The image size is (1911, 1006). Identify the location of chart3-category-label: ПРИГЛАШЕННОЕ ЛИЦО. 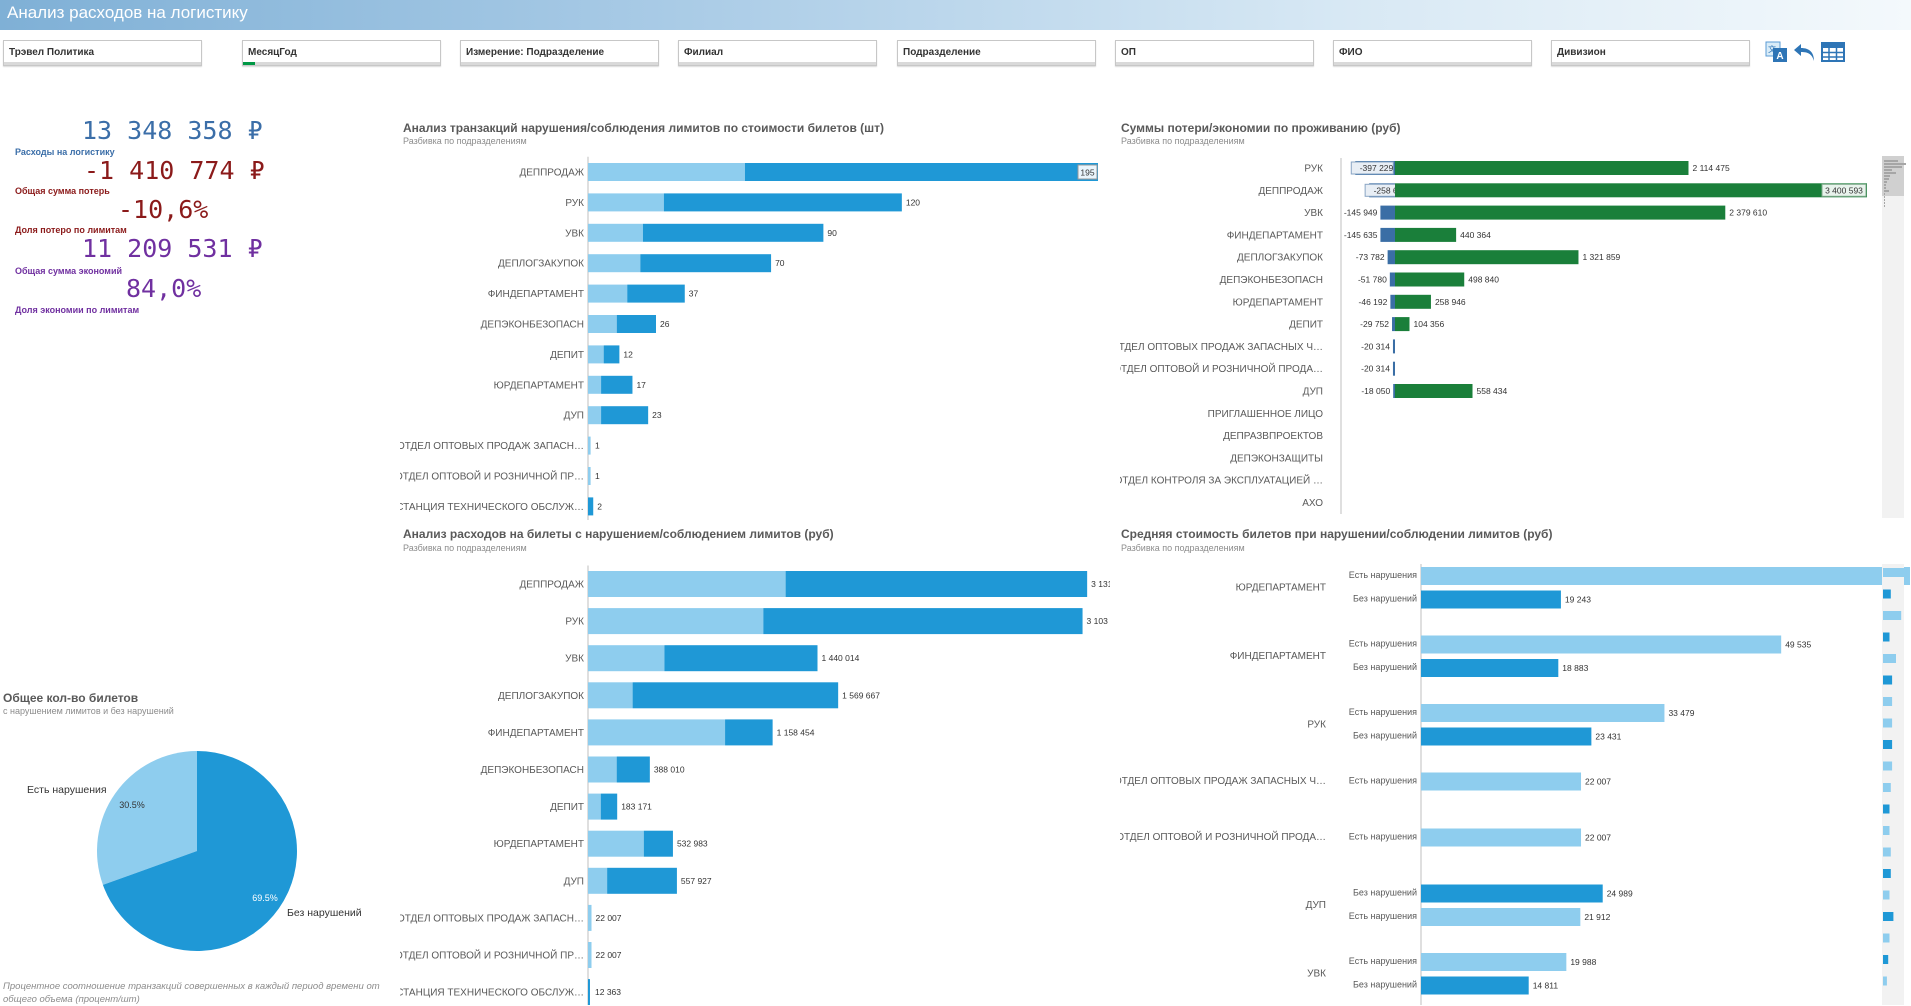
(1266, 414).